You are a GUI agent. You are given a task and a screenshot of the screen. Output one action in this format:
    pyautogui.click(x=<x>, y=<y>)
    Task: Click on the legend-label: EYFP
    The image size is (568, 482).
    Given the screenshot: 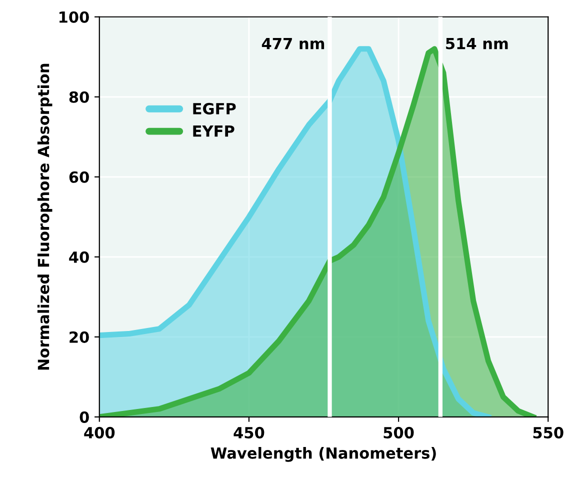 What is the action you would take?
    pyautogui.click(x=213, y=131)
    